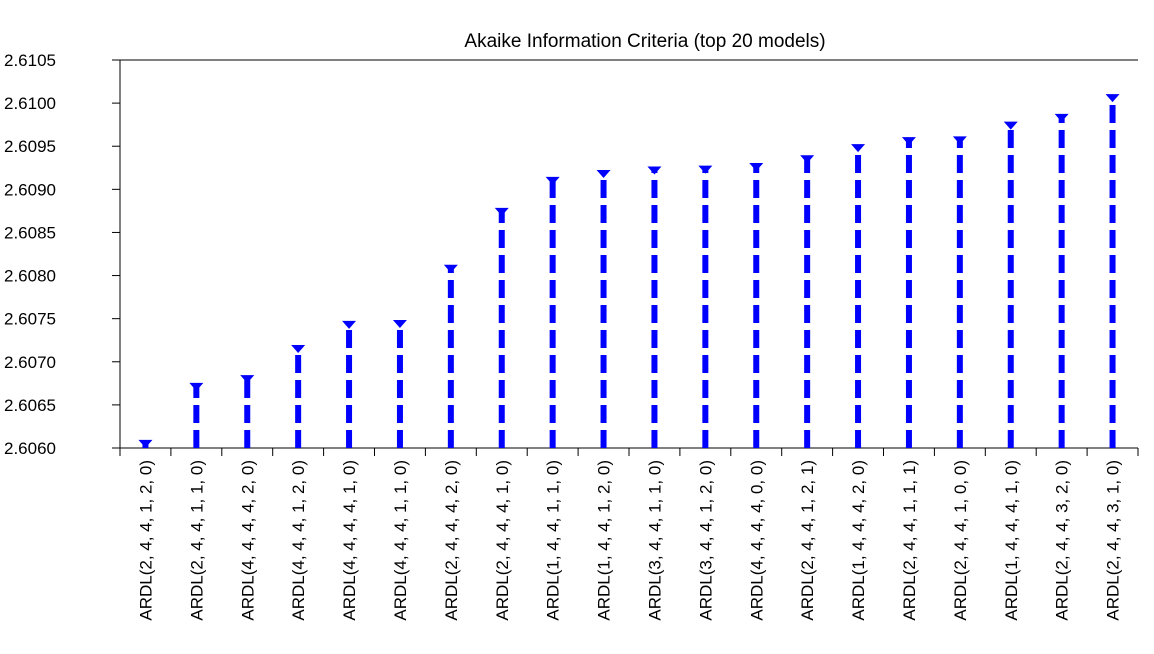 The width and height of the screenshot is (1154, 654). What do you see at coordinates (400, 540) in the screenshot?
I see `x-tick-label: ARDL(4, 4, 4, 1, 1, 0)` at bounding box center [400, 540].